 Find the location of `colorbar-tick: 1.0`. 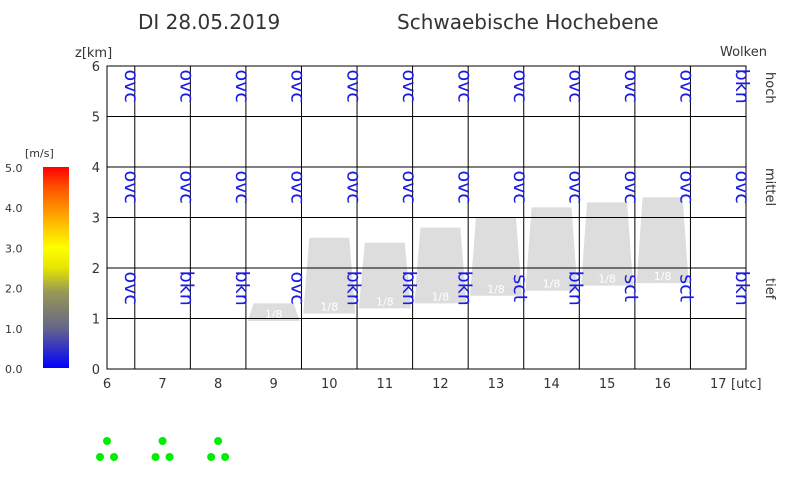

colorbar-tick: 1.0 is located at coordinates (14, 329).